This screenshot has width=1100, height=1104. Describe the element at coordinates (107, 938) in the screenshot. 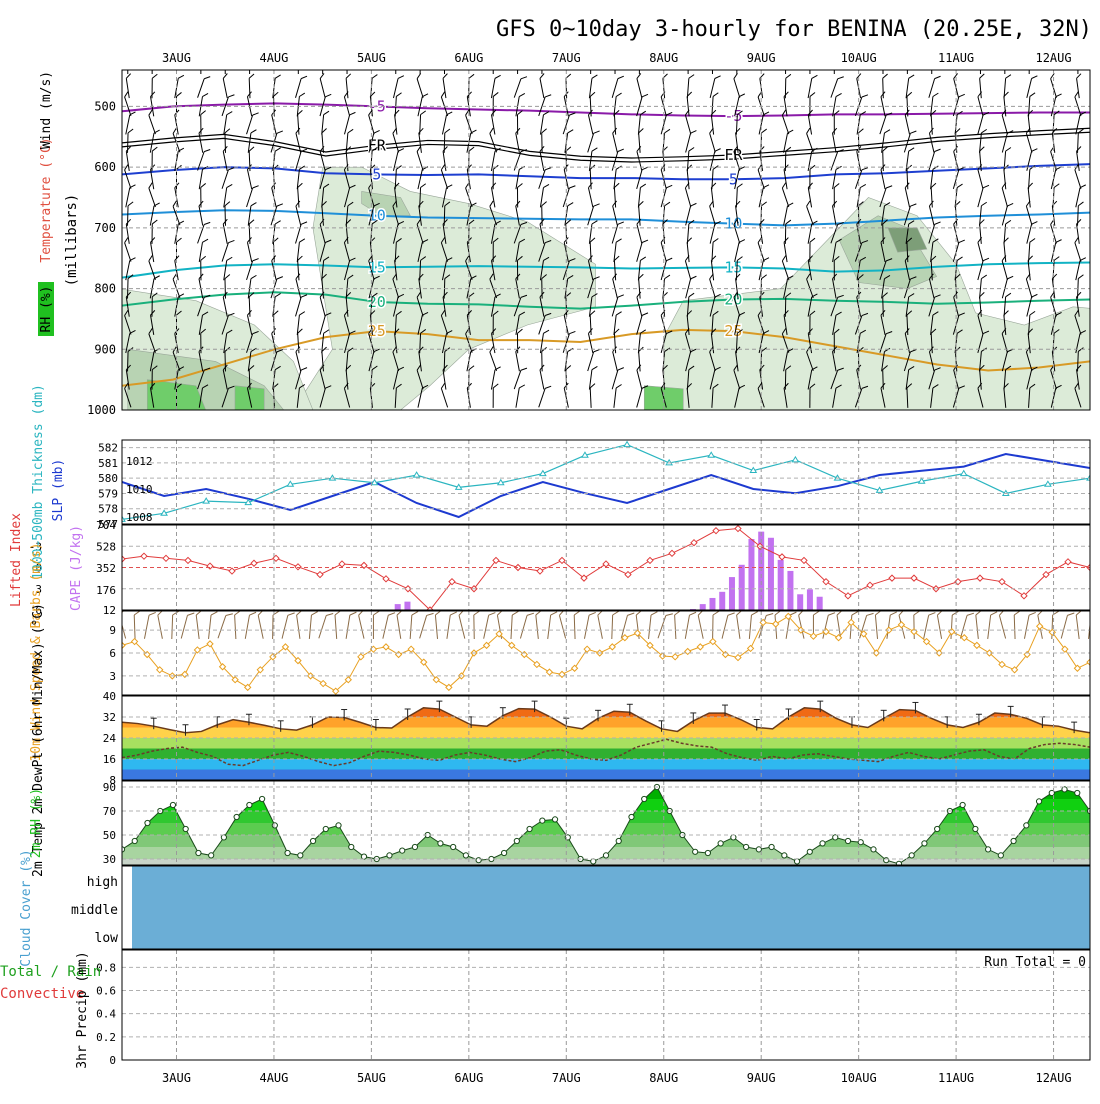

I see `cloud-level-label: low` at that location.